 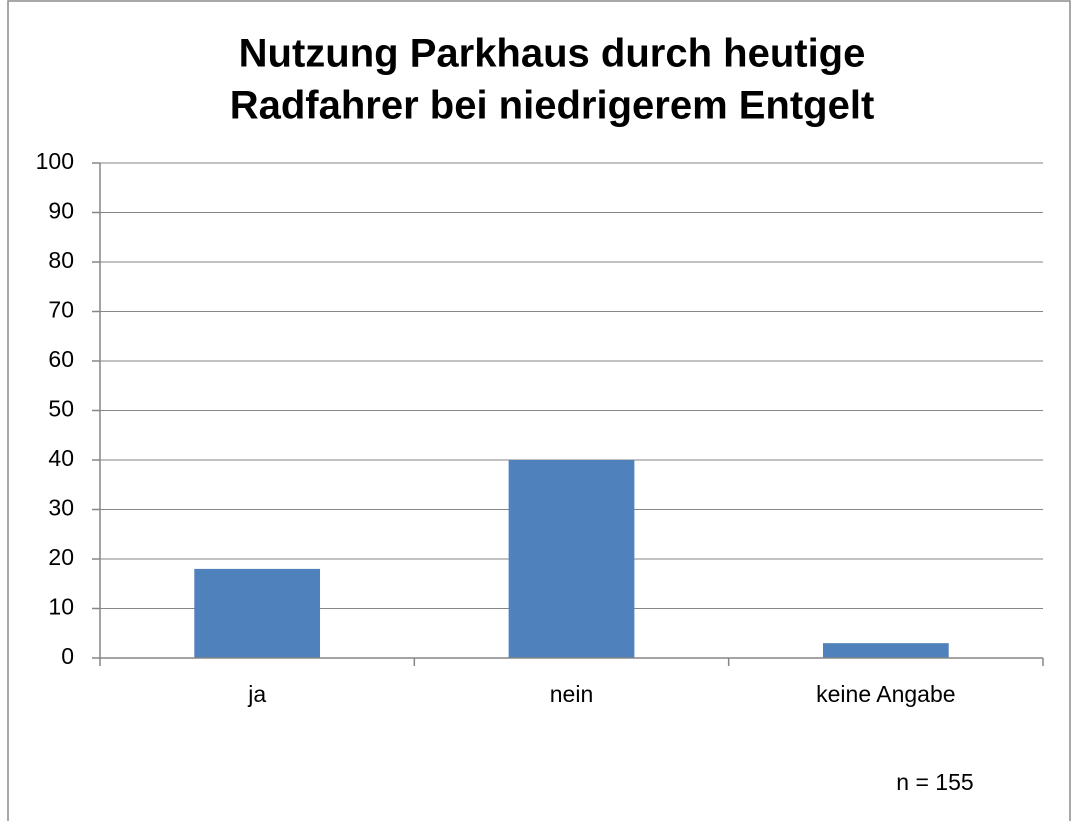 What do you see at coordinates (61, 458) in the screenshot?
I see `y-tick-label: 40` at bounding box center [61, 458].